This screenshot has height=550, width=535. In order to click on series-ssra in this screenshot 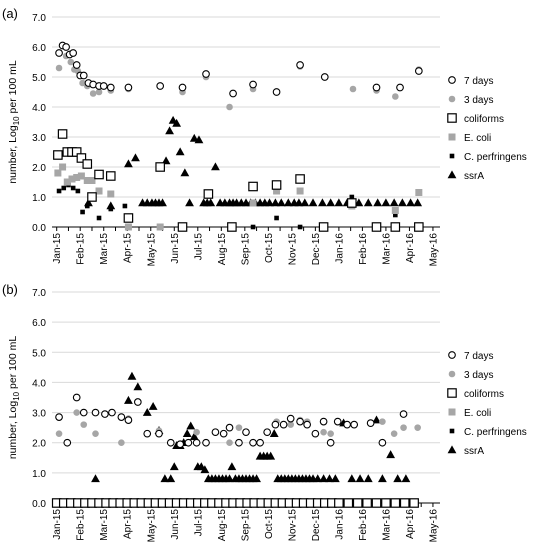, I will do `click(253, 162)`.